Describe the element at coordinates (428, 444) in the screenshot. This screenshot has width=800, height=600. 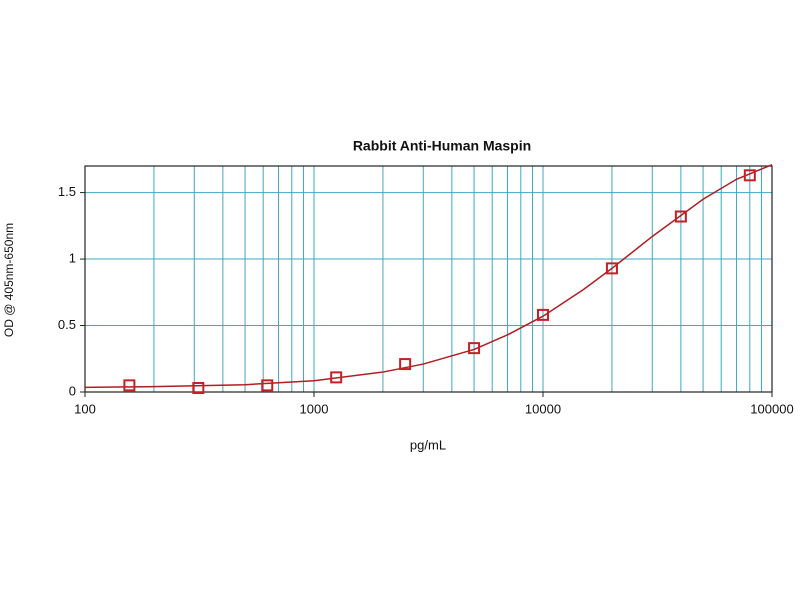
I see `x-axis-label: pg/mL` at that location.